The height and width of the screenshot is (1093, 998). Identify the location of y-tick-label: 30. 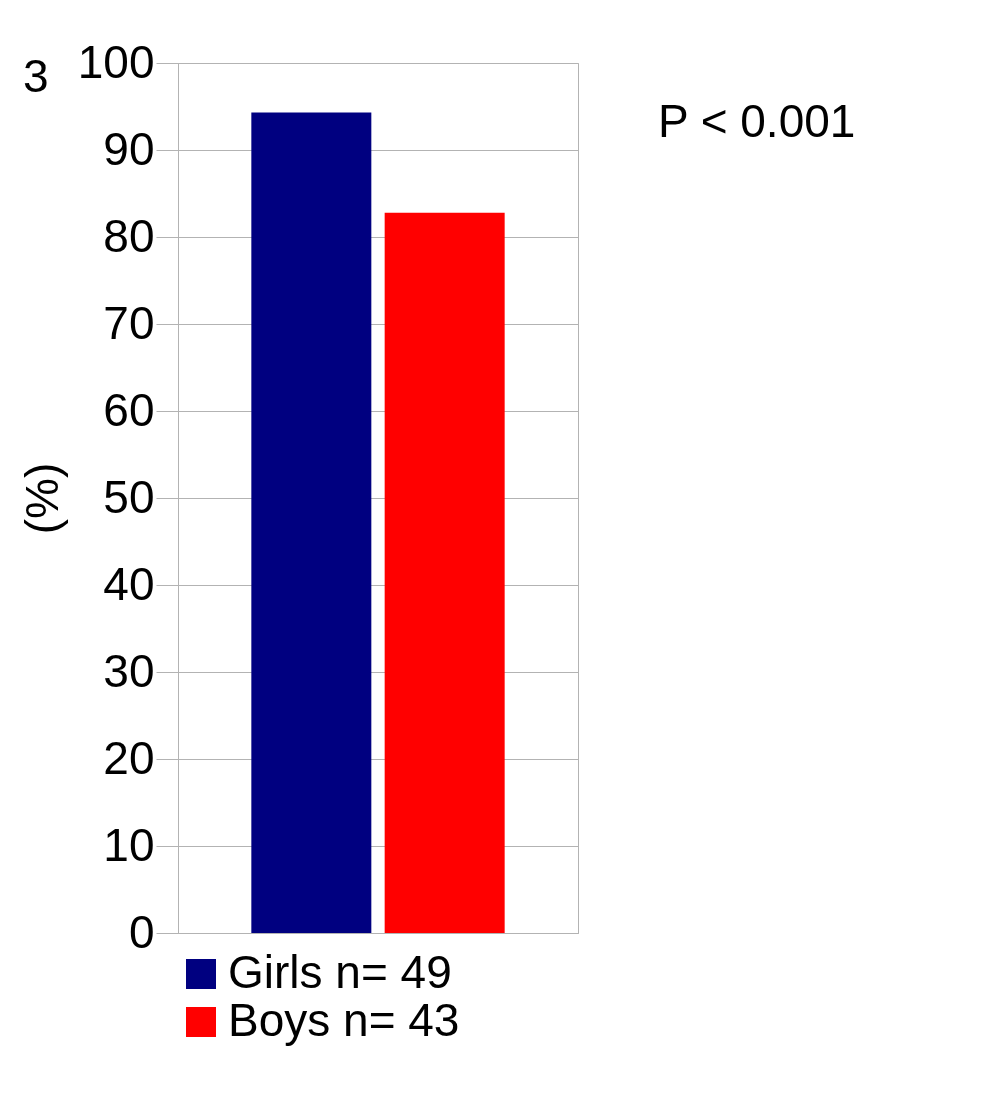
(129, 670).